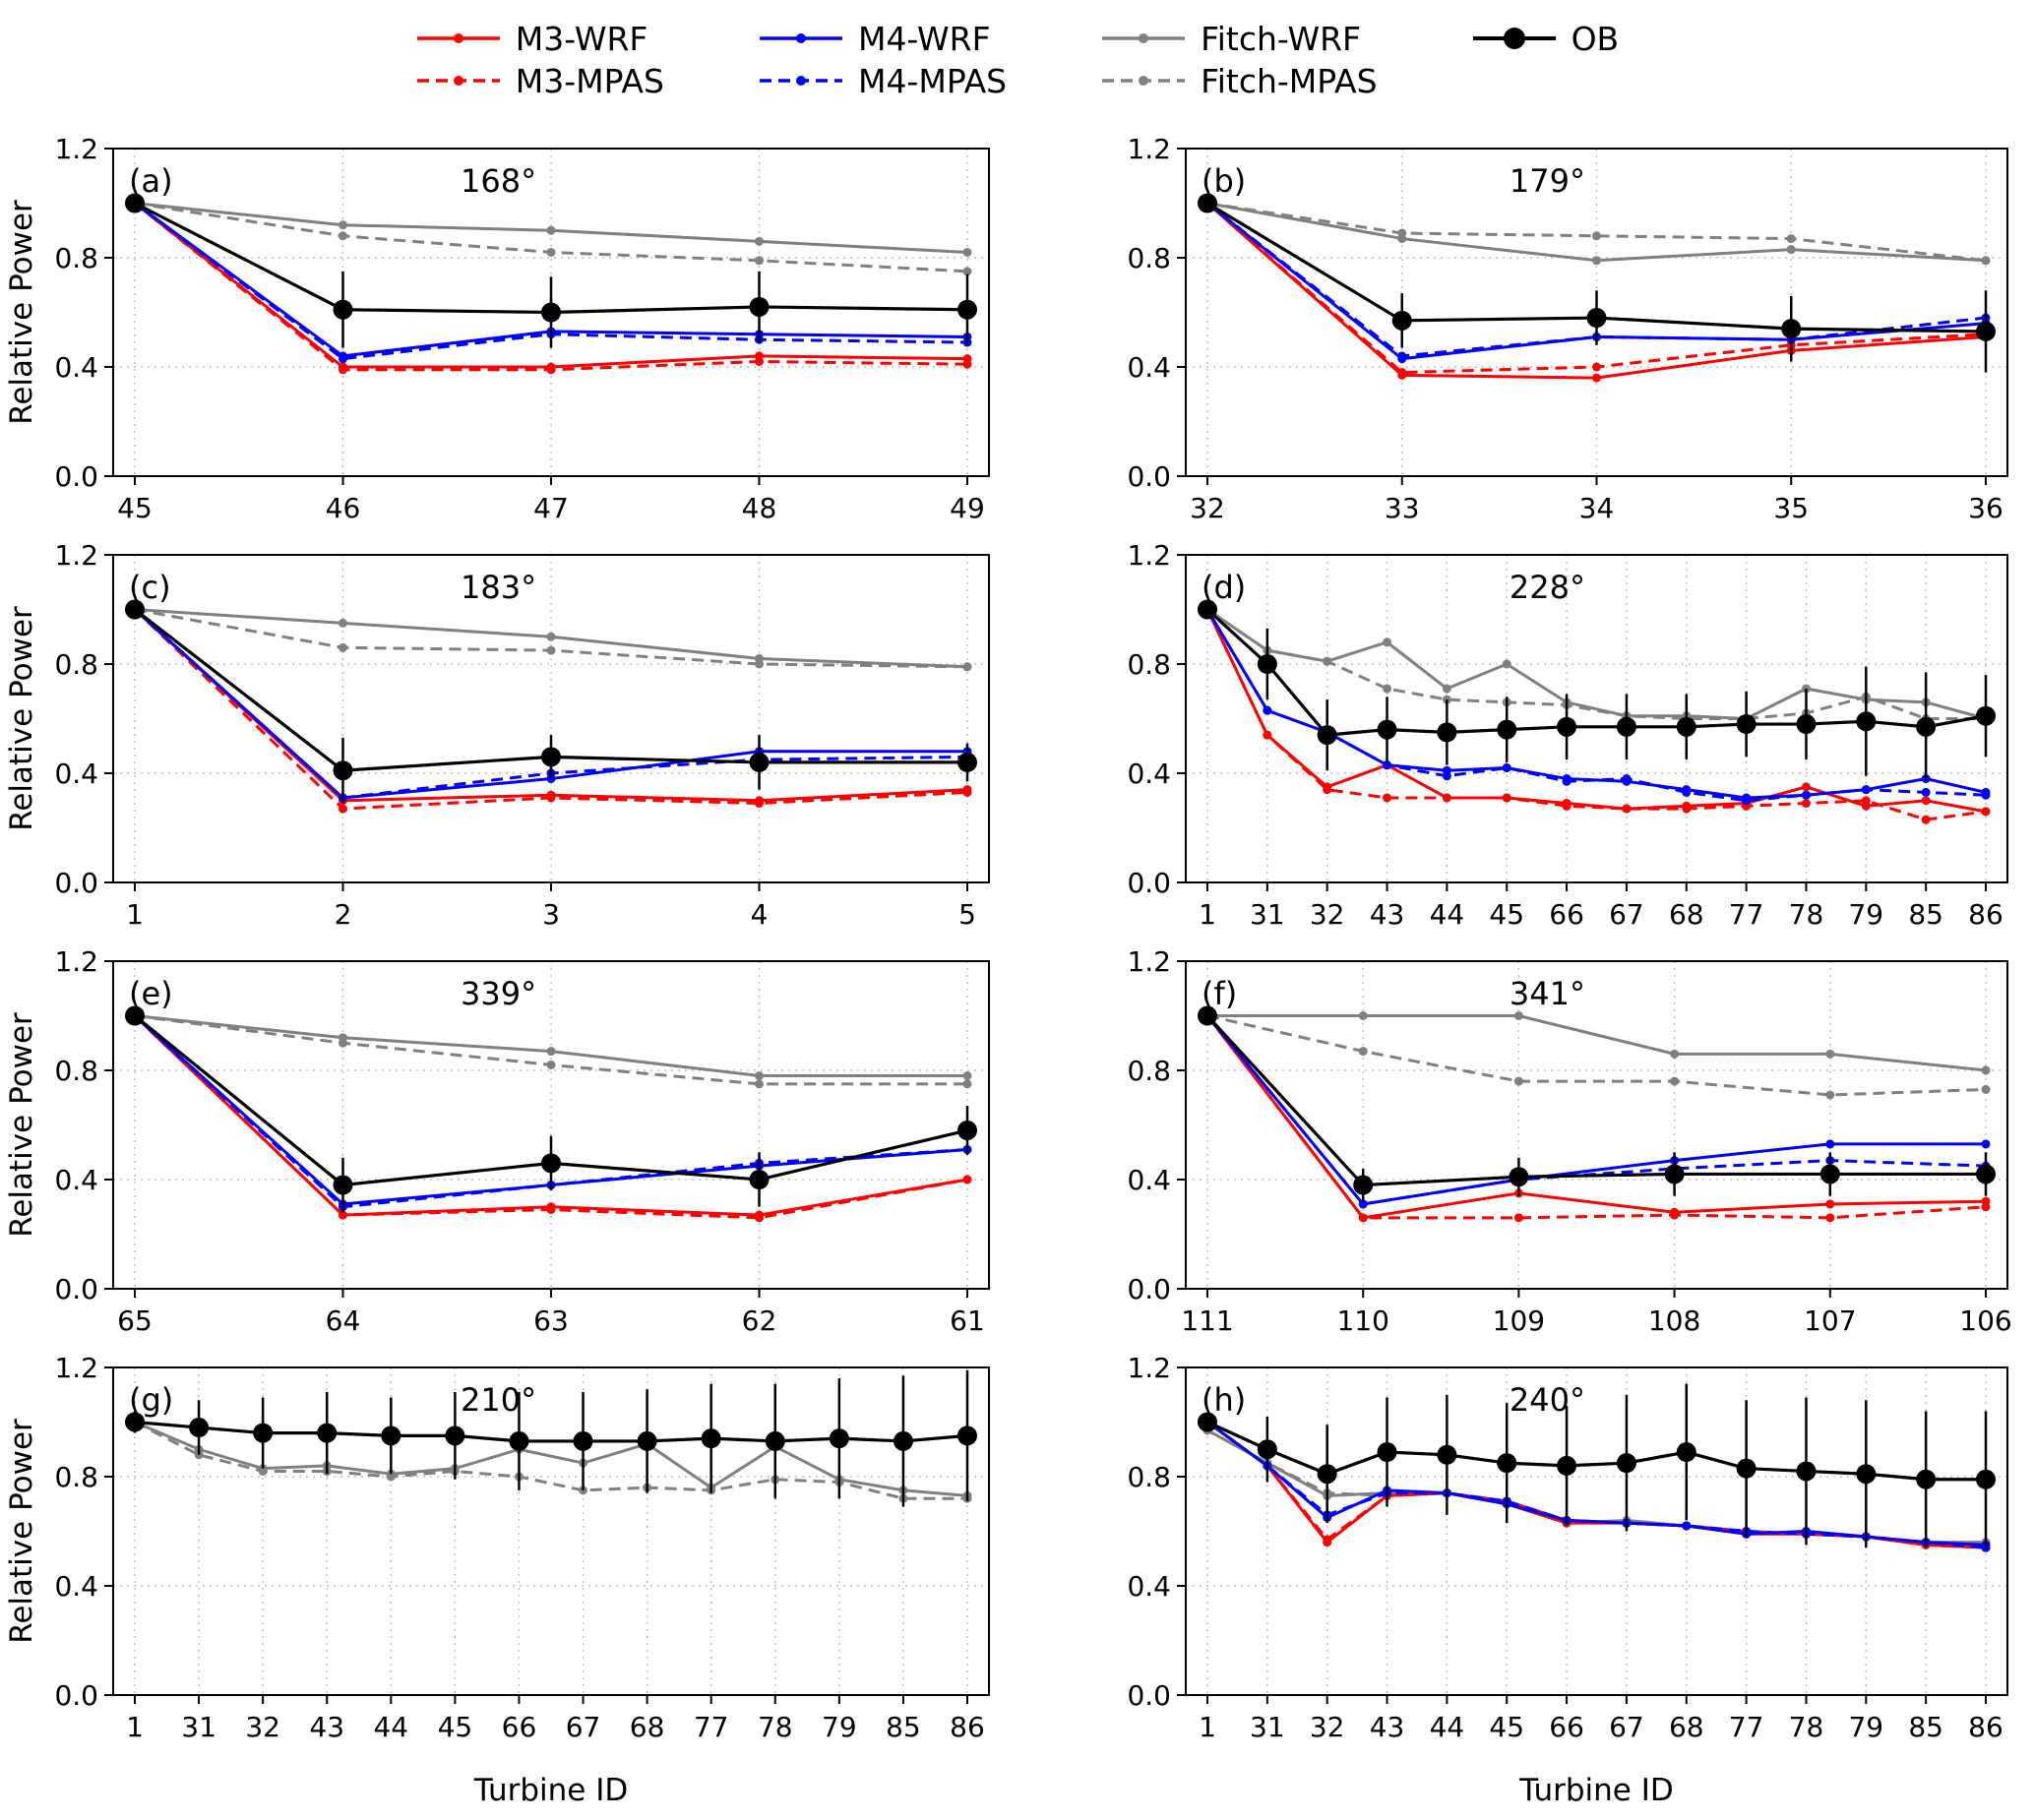  I want to click on svg-text: 4, so click(760, 912).